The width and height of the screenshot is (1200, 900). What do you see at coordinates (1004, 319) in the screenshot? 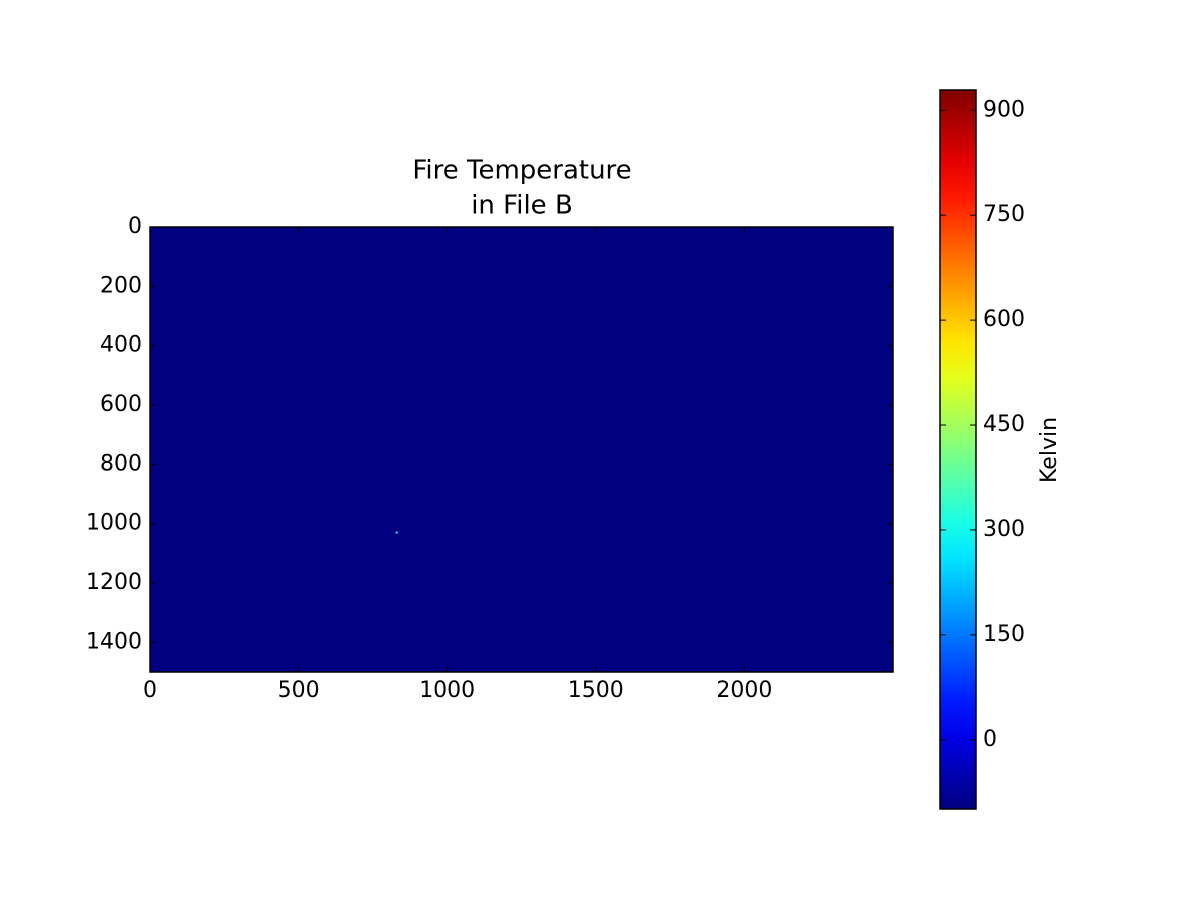
I see `colorbar-tick-label: 600` at bounding box center [1004, 319].